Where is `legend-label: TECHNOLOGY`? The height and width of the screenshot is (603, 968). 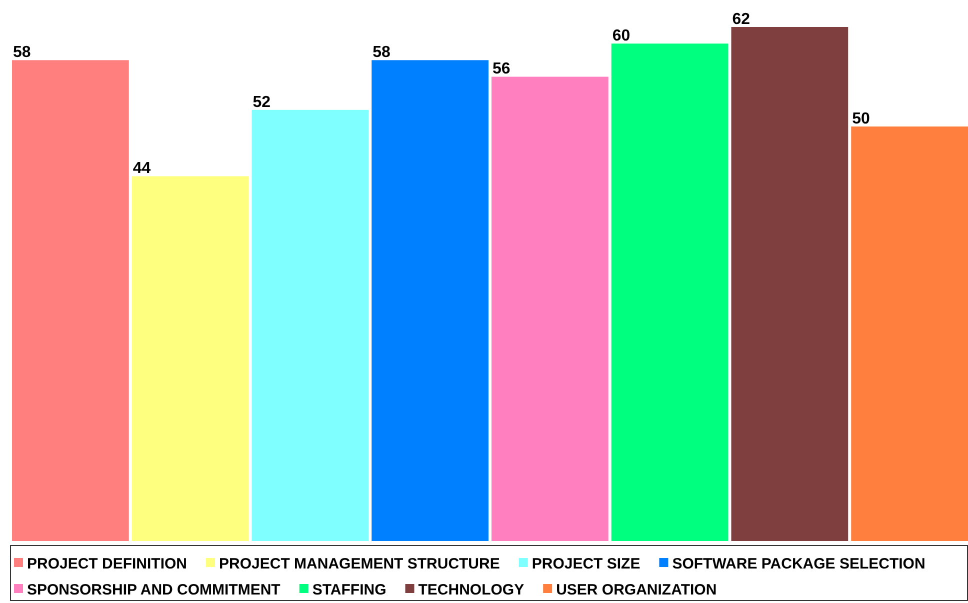
legend-label: TECHNOLOGY is located at coordinates (471, 590).